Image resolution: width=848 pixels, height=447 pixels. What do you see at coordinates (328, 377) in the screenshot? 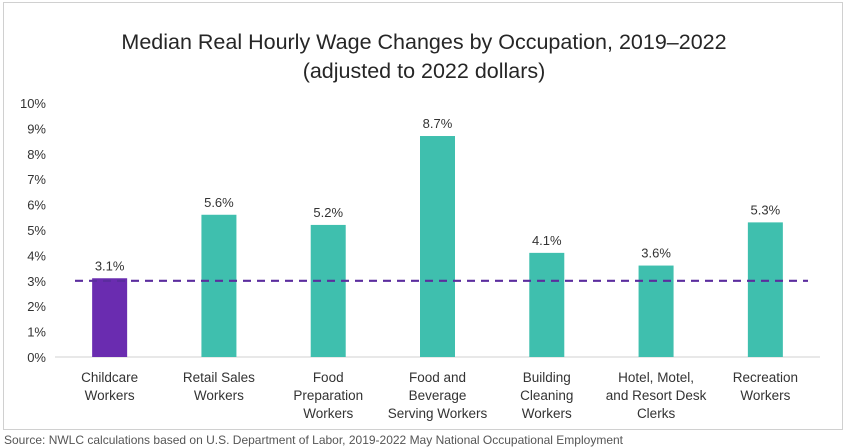
I see `category-label: Food` at bounding box center [328, 377].